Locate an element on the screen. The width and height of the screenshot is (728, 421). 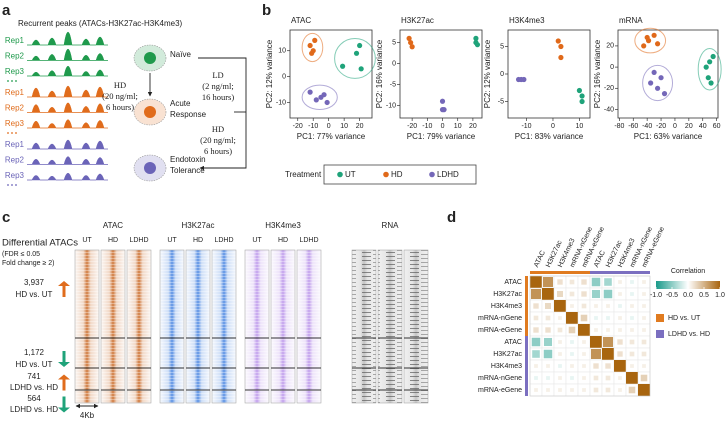
state-label: Endotoxin is located at coordinates (188, 159).